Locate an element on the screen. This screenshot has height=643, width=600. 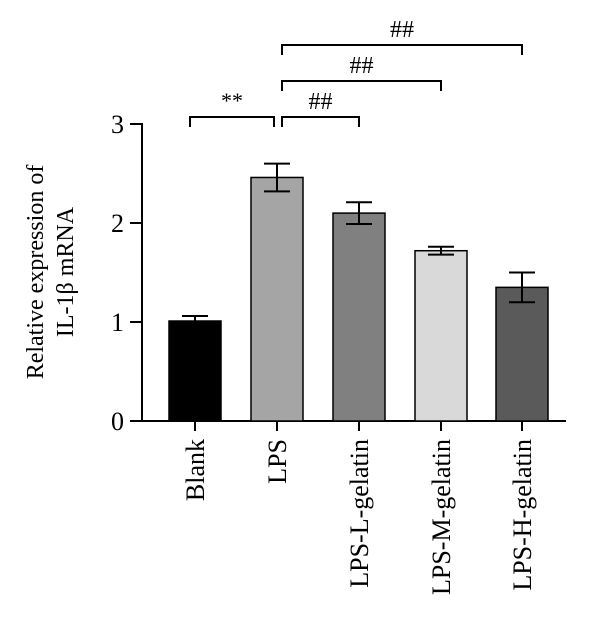
y-axis-label: Relative expression of IL-1β mRNA is located at coordinates (51, 272).